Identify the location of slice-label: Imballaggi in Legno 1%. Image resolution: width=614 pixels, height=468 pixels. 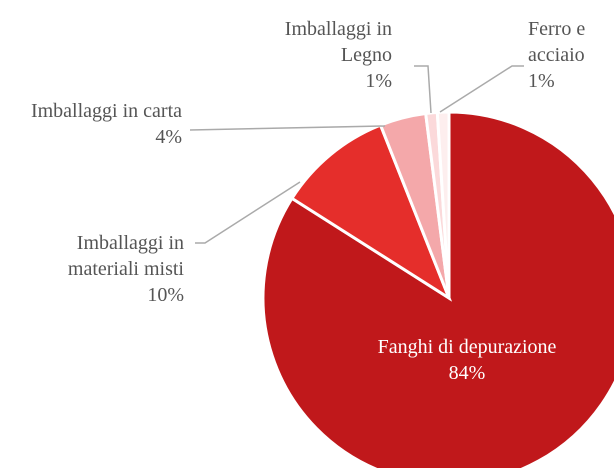
(312, 55).